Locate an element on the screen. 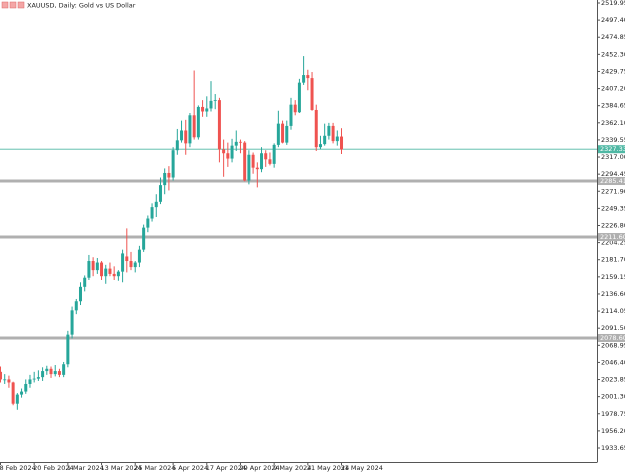 Image resolution: width=625 pixels, height=472 pixels. x-tick-label: 17 Apr 2024 is located at coordinates (226, 468).